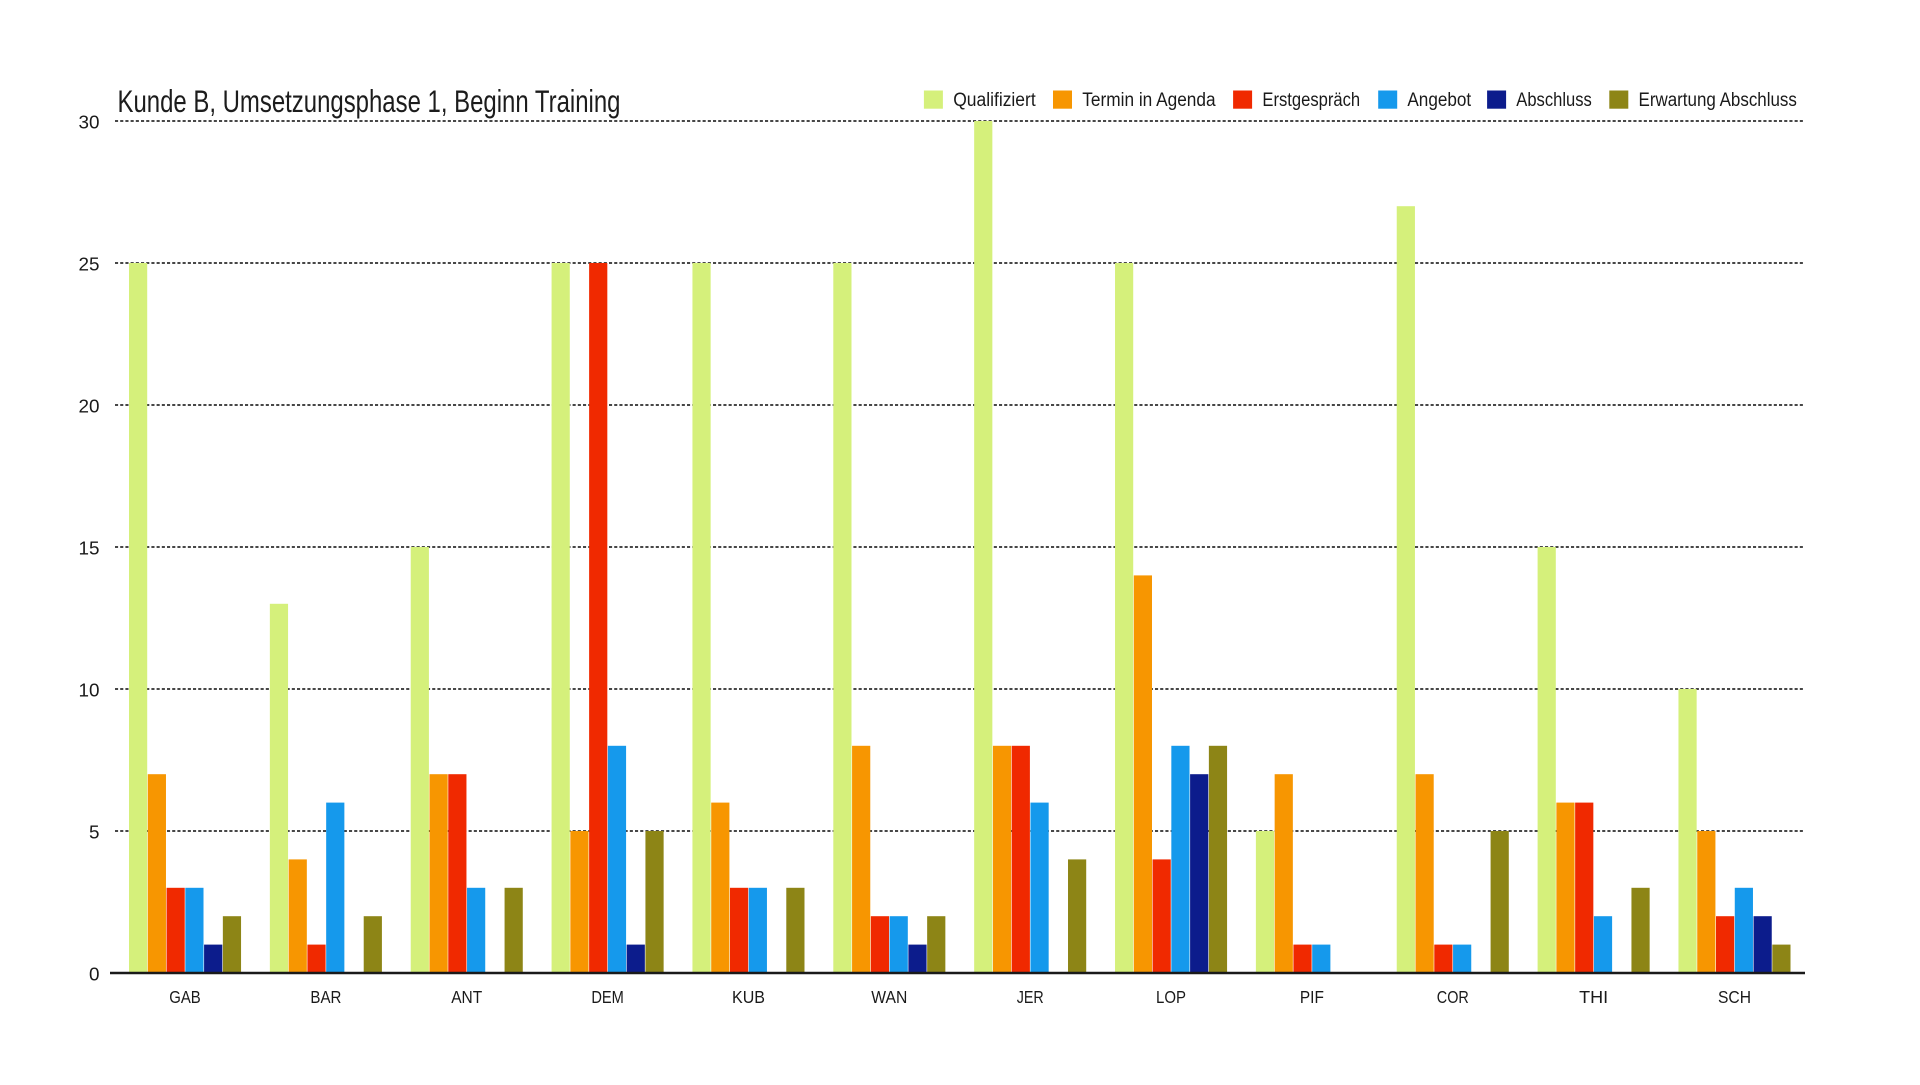 This screenshot has height=1085, width=1920. I want to click on svg-text: Erwartung Abschluss, so click(1718, 100).